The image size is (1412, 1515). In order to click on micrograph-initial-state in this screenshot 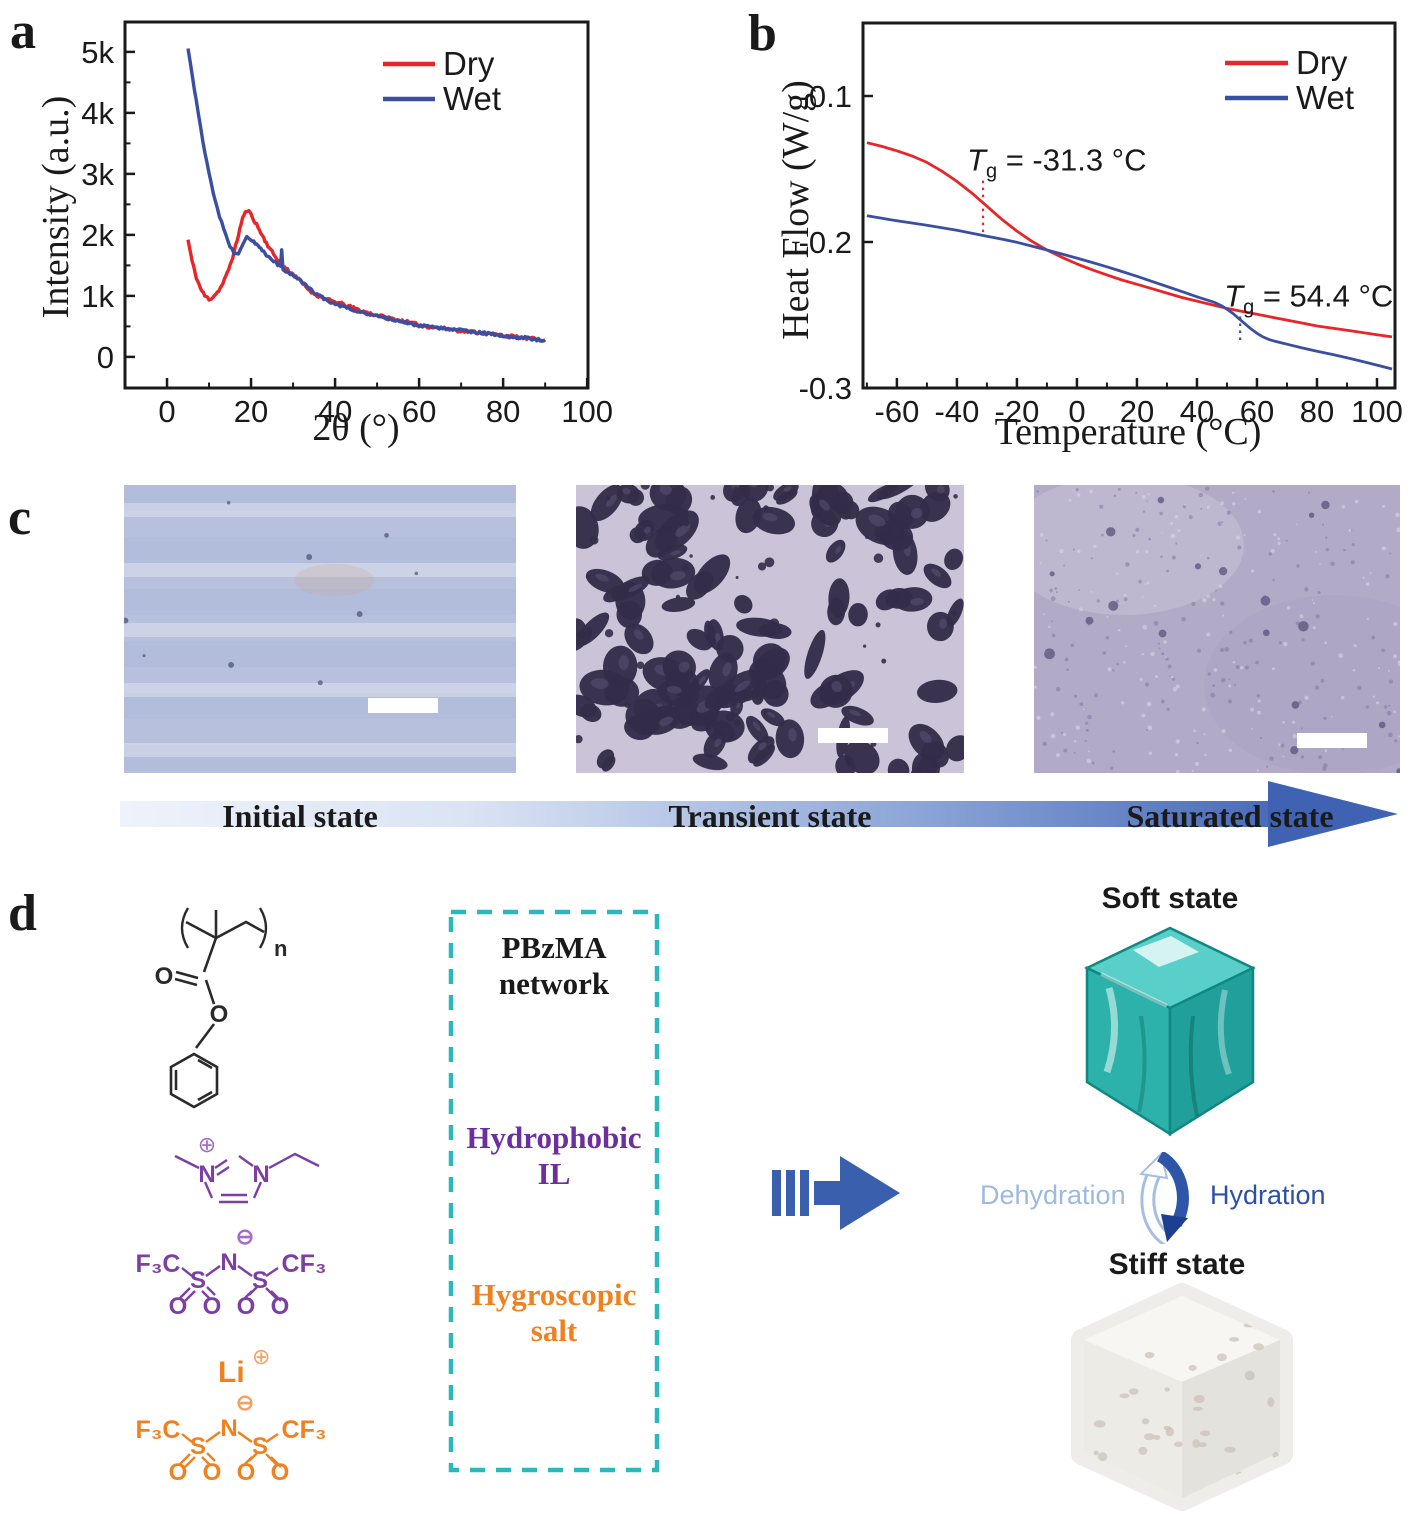, I will do `click(320, 629)`.